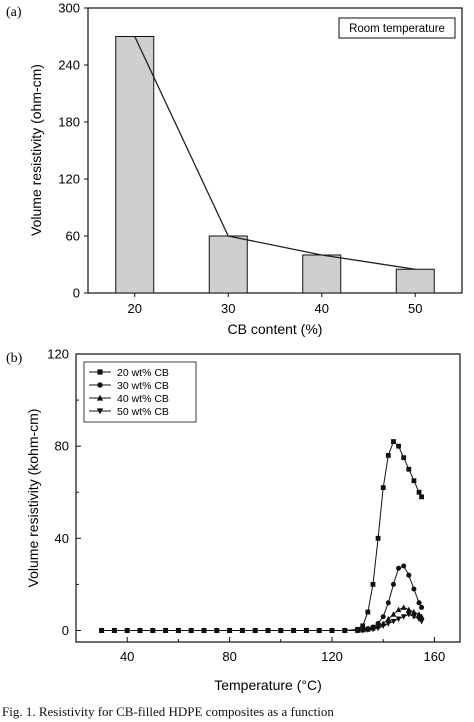  Describe the element at coordinates (143, 399) in the screenshot. I see `legend-label: 40 wt% CB` at that location.